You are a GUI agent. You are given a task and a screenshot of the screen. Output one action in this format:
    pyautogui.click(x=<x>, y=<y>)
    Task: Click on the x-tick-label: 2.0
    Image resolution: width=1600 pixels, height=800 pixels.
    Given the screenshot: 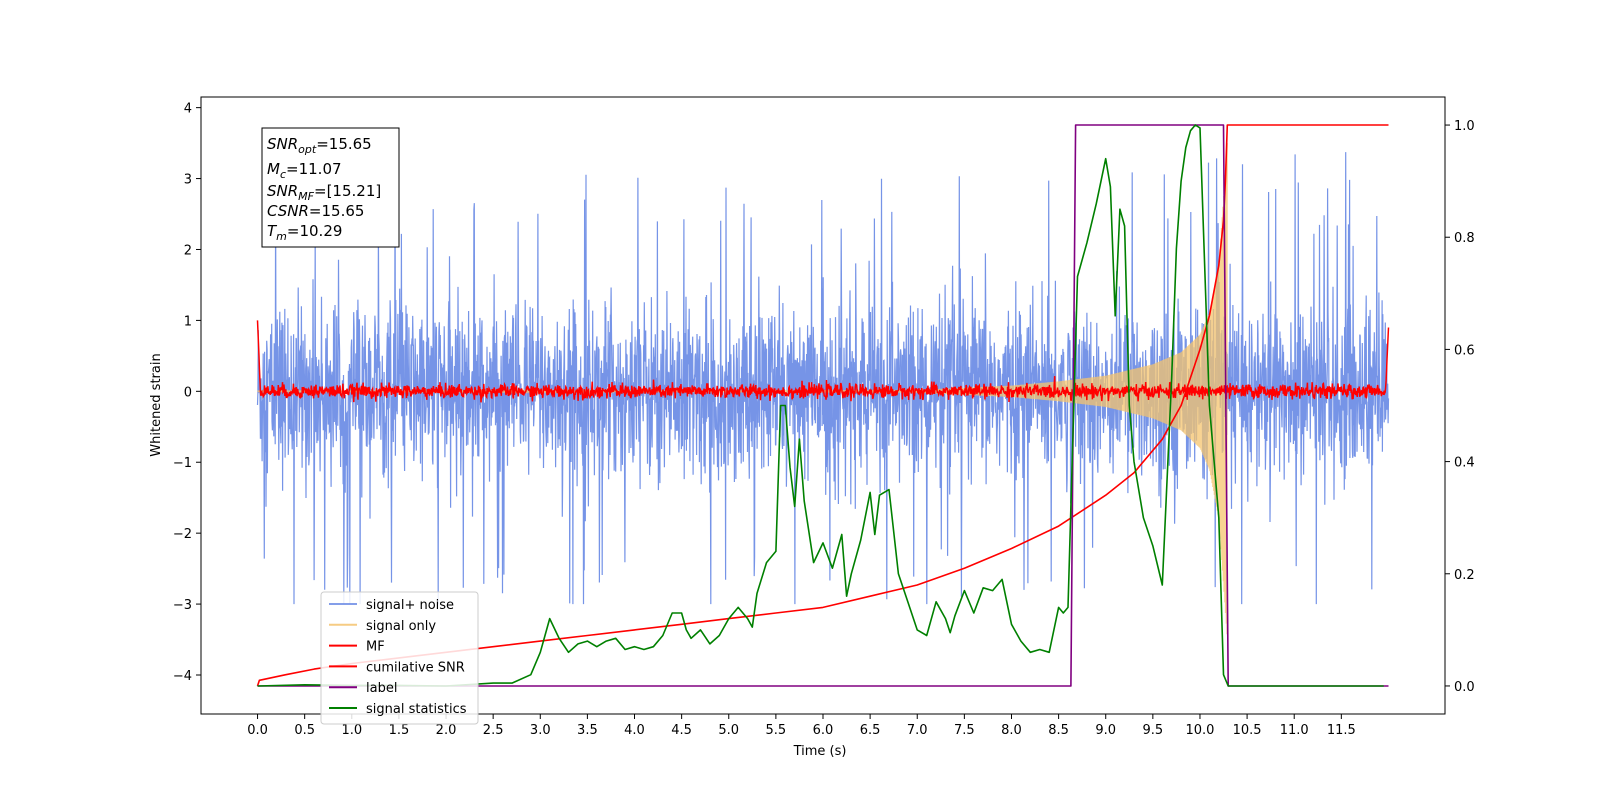 What is the action you would take?
    pyautogui.click(x=446, y=730)
    